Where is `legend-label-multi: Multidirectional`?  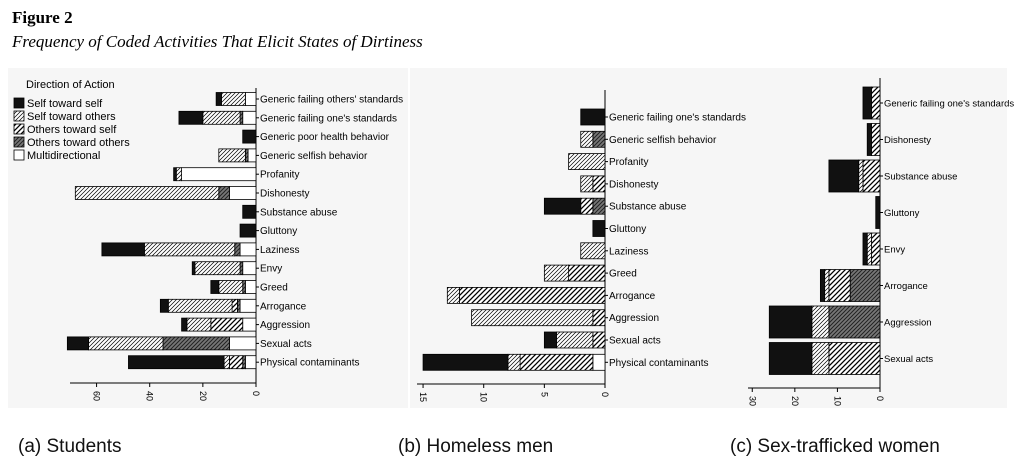
legend-label-multi: Multidirectional is located at coordinates (63, 156).